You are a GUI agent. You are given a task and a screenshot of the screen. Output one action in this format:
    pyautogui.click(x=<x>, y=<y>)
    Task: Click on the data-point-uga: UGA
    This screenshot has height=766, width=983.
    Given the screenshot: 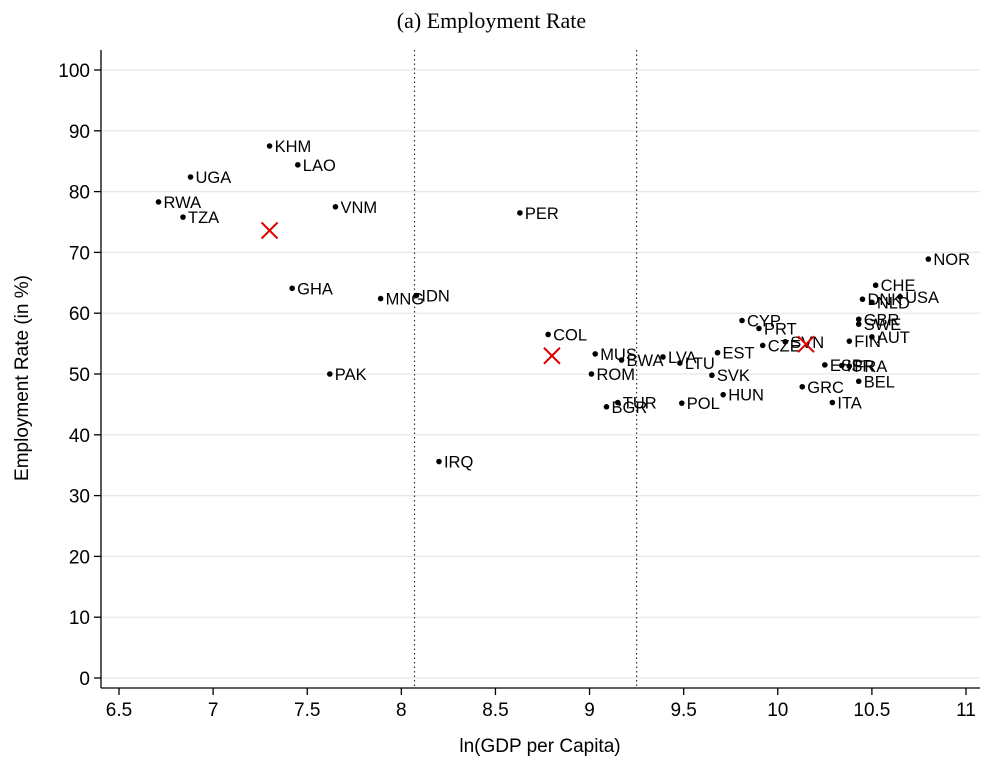 What is the action you would take?
    pyautogui.click(x=209, y=178)
    